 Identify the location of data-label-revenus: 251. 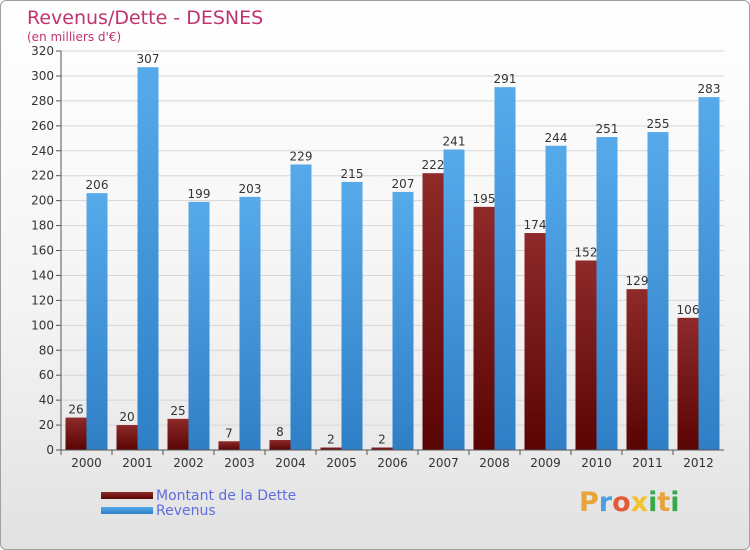
(607, 129).